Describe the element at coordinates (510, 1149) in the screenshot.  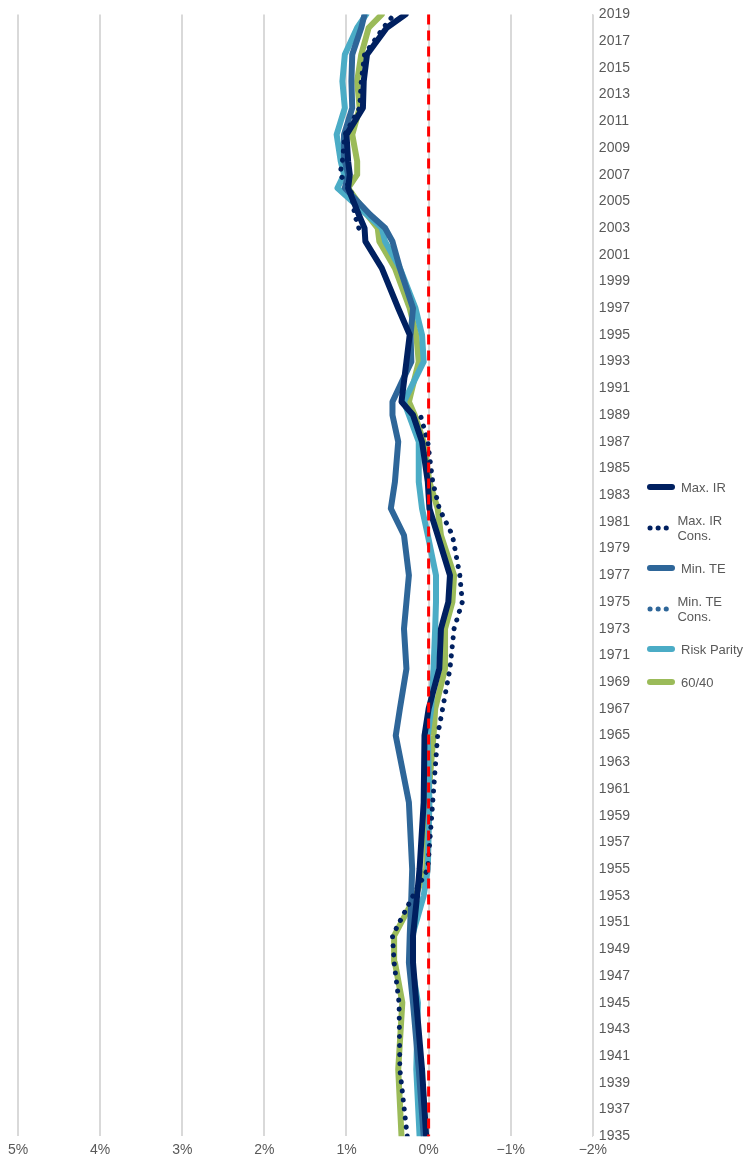
I see `x-tick-label: −1%` at that location.